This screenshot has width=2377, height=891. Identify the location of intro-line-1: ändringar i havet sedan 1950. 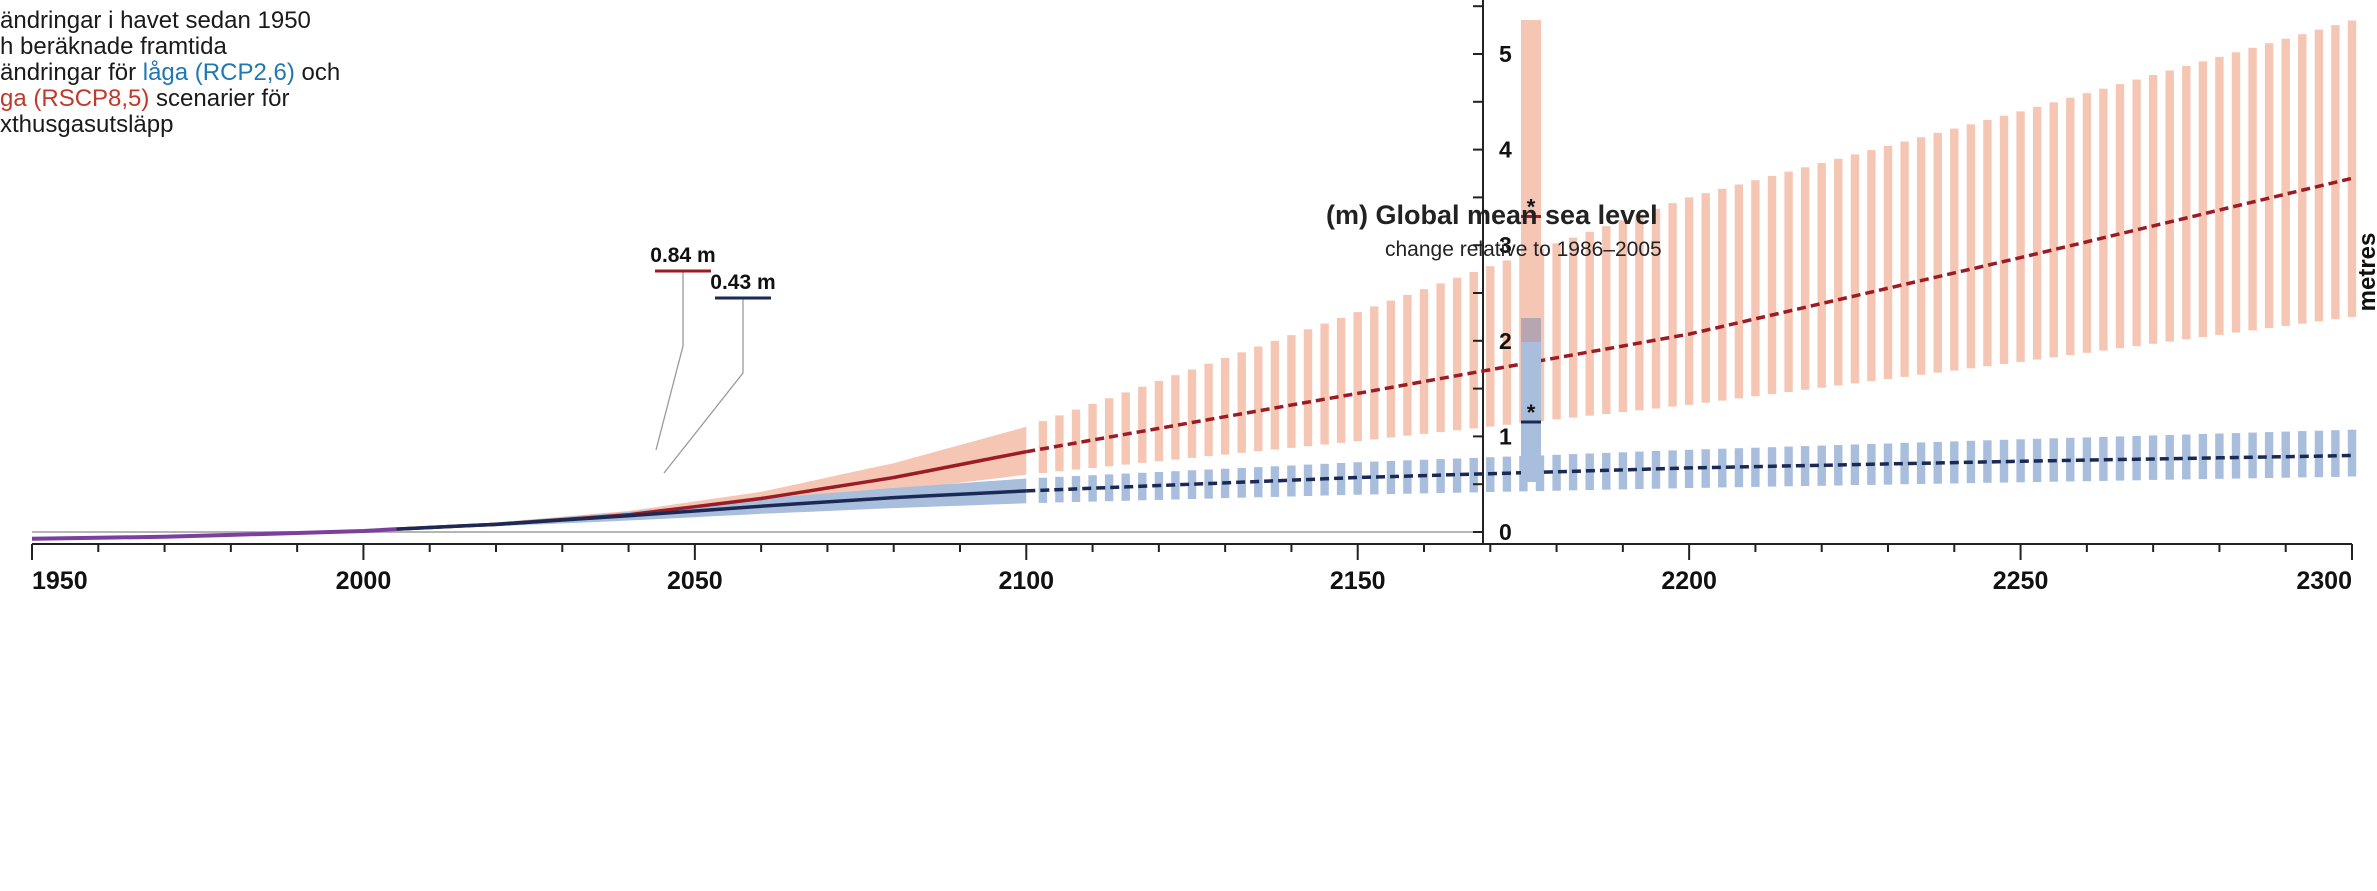
(155, 21).